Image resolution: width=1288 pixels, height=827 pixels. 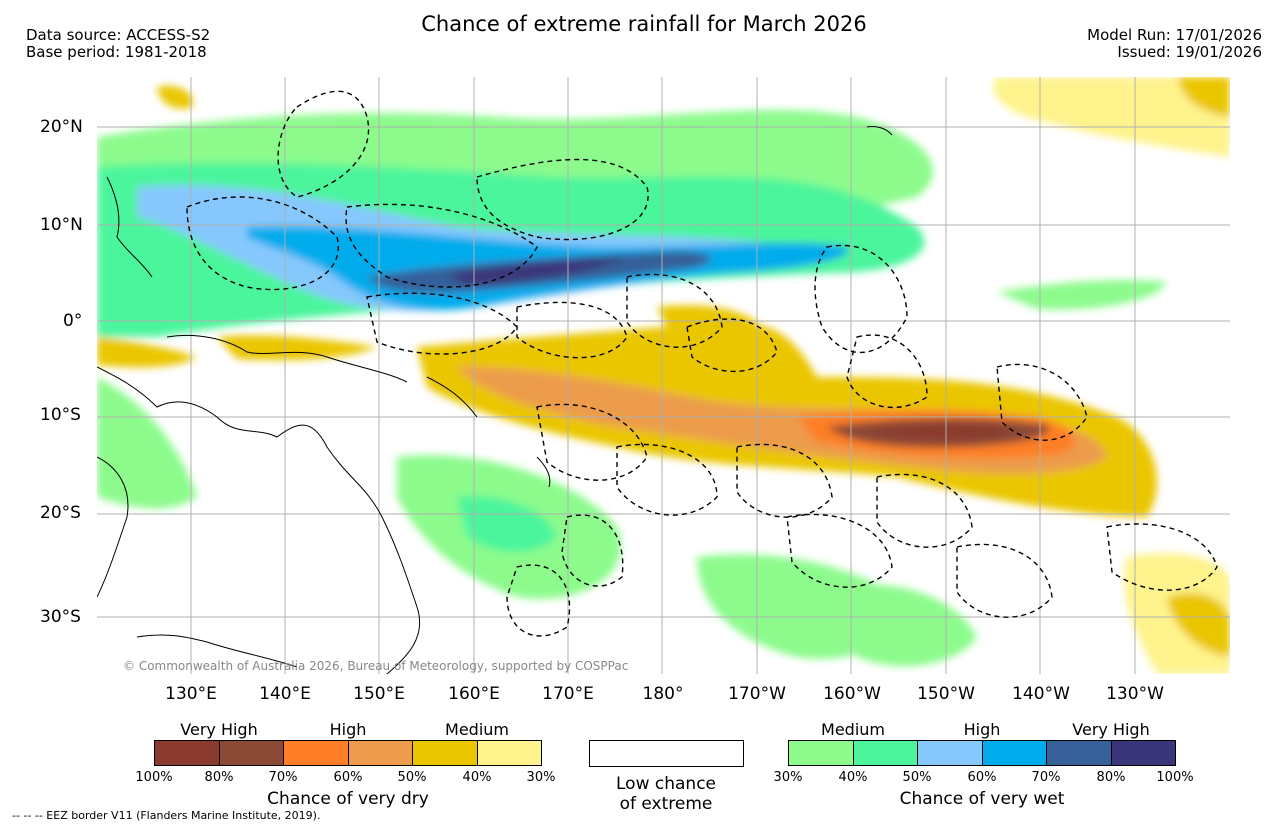 I want to click on dry-tick: 70%, so click(x=283, y=777).